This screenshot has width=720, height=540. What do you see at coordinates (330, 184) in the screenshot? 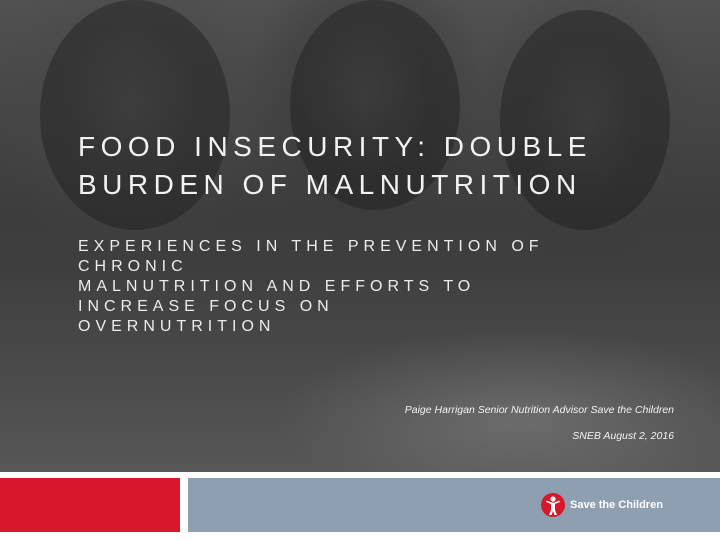
I see `title-line-2: BURDEN OF MALNUTRITION` at bounding box center [330, 184].